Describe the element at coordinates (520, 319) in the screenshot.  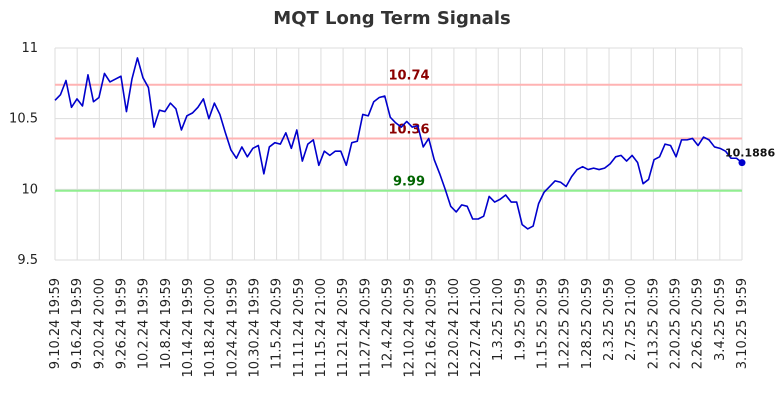
I see `x-tick-label: 1.9.25 20:59` at that location.